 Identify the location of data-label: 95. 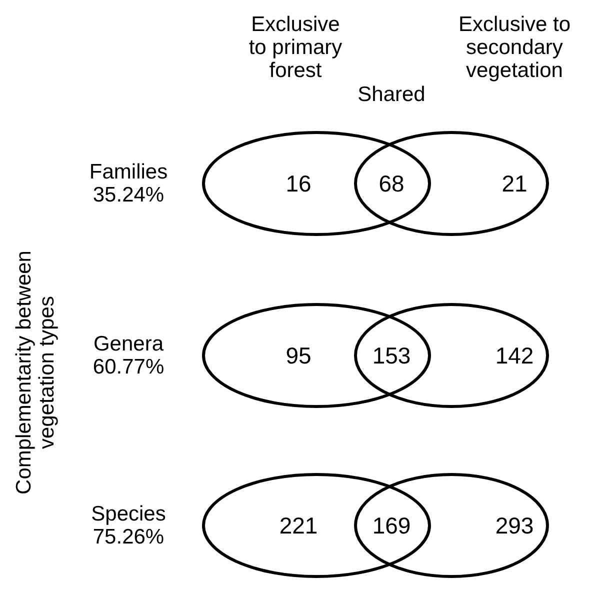
(299, 355).